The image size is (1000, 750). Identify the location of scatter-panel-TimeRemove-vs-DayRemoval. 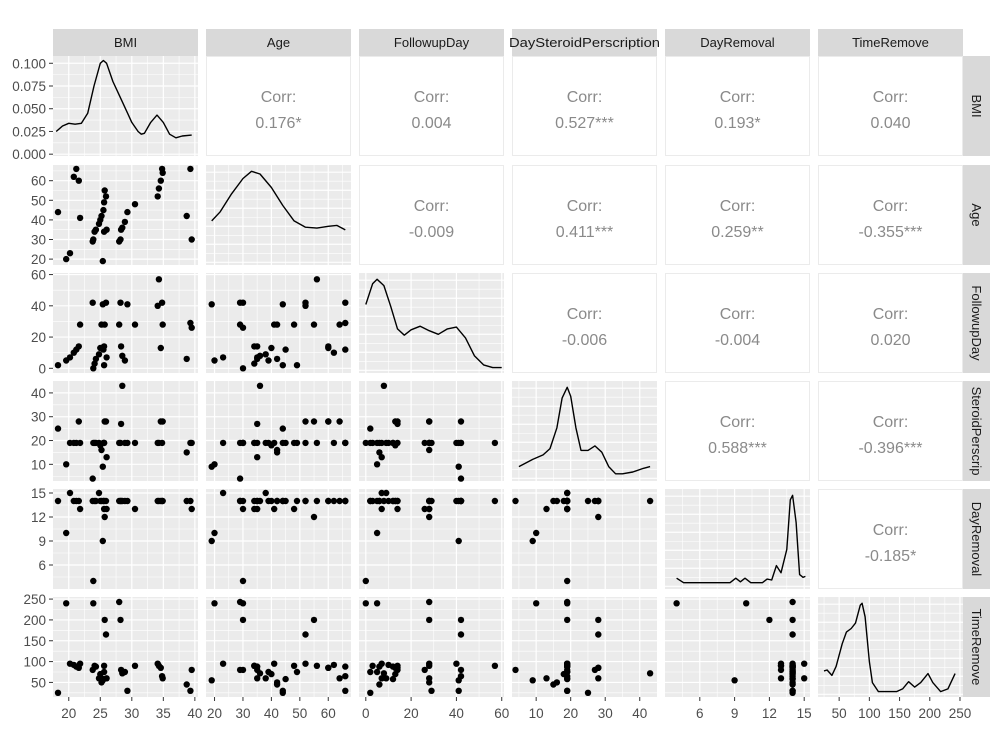
(737, 647).